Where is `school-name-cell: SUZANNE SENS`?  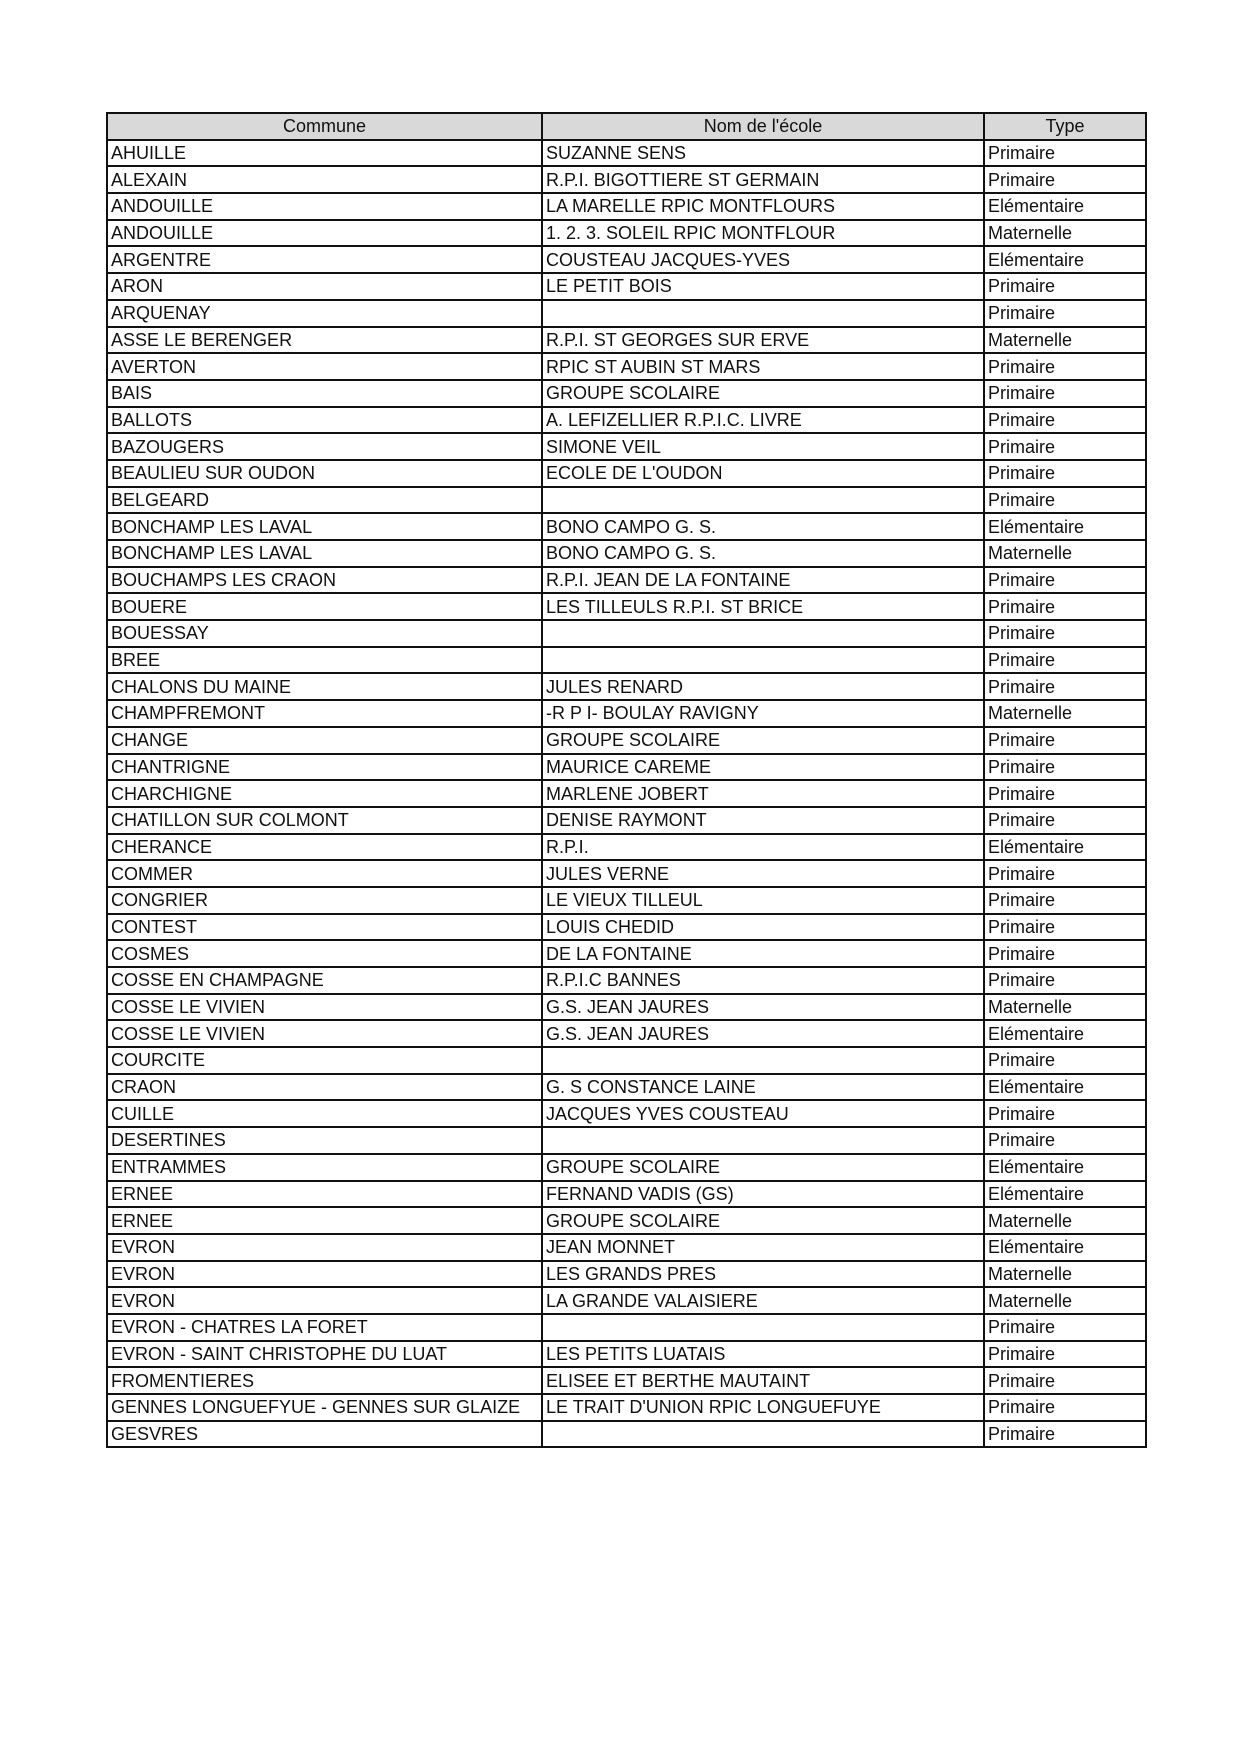 school-name-cell: SUZANNE SENS is located at coordinates (763, 153).